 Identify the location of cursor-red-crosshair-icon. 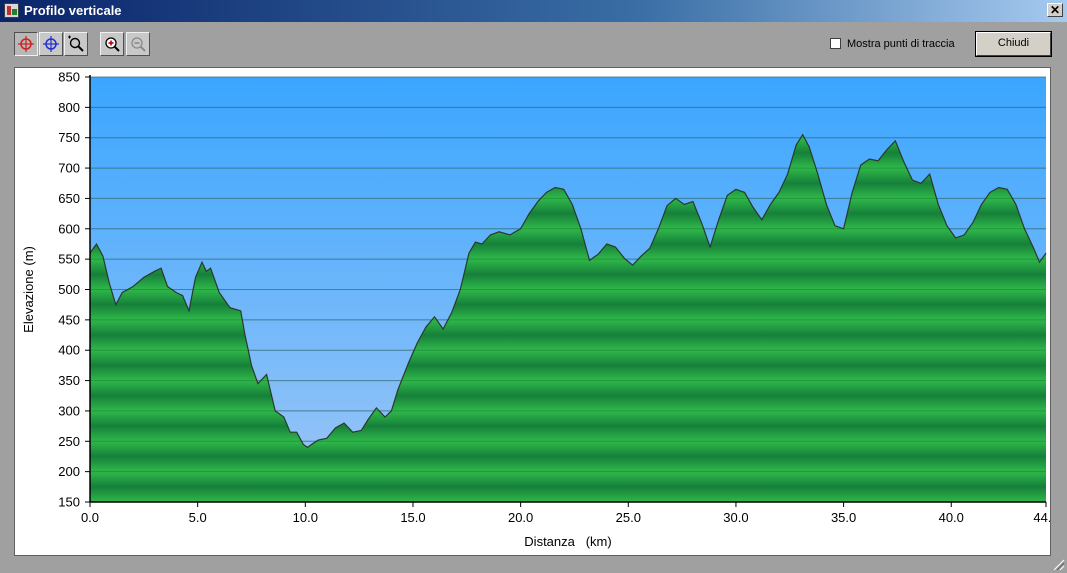
(26, 44).